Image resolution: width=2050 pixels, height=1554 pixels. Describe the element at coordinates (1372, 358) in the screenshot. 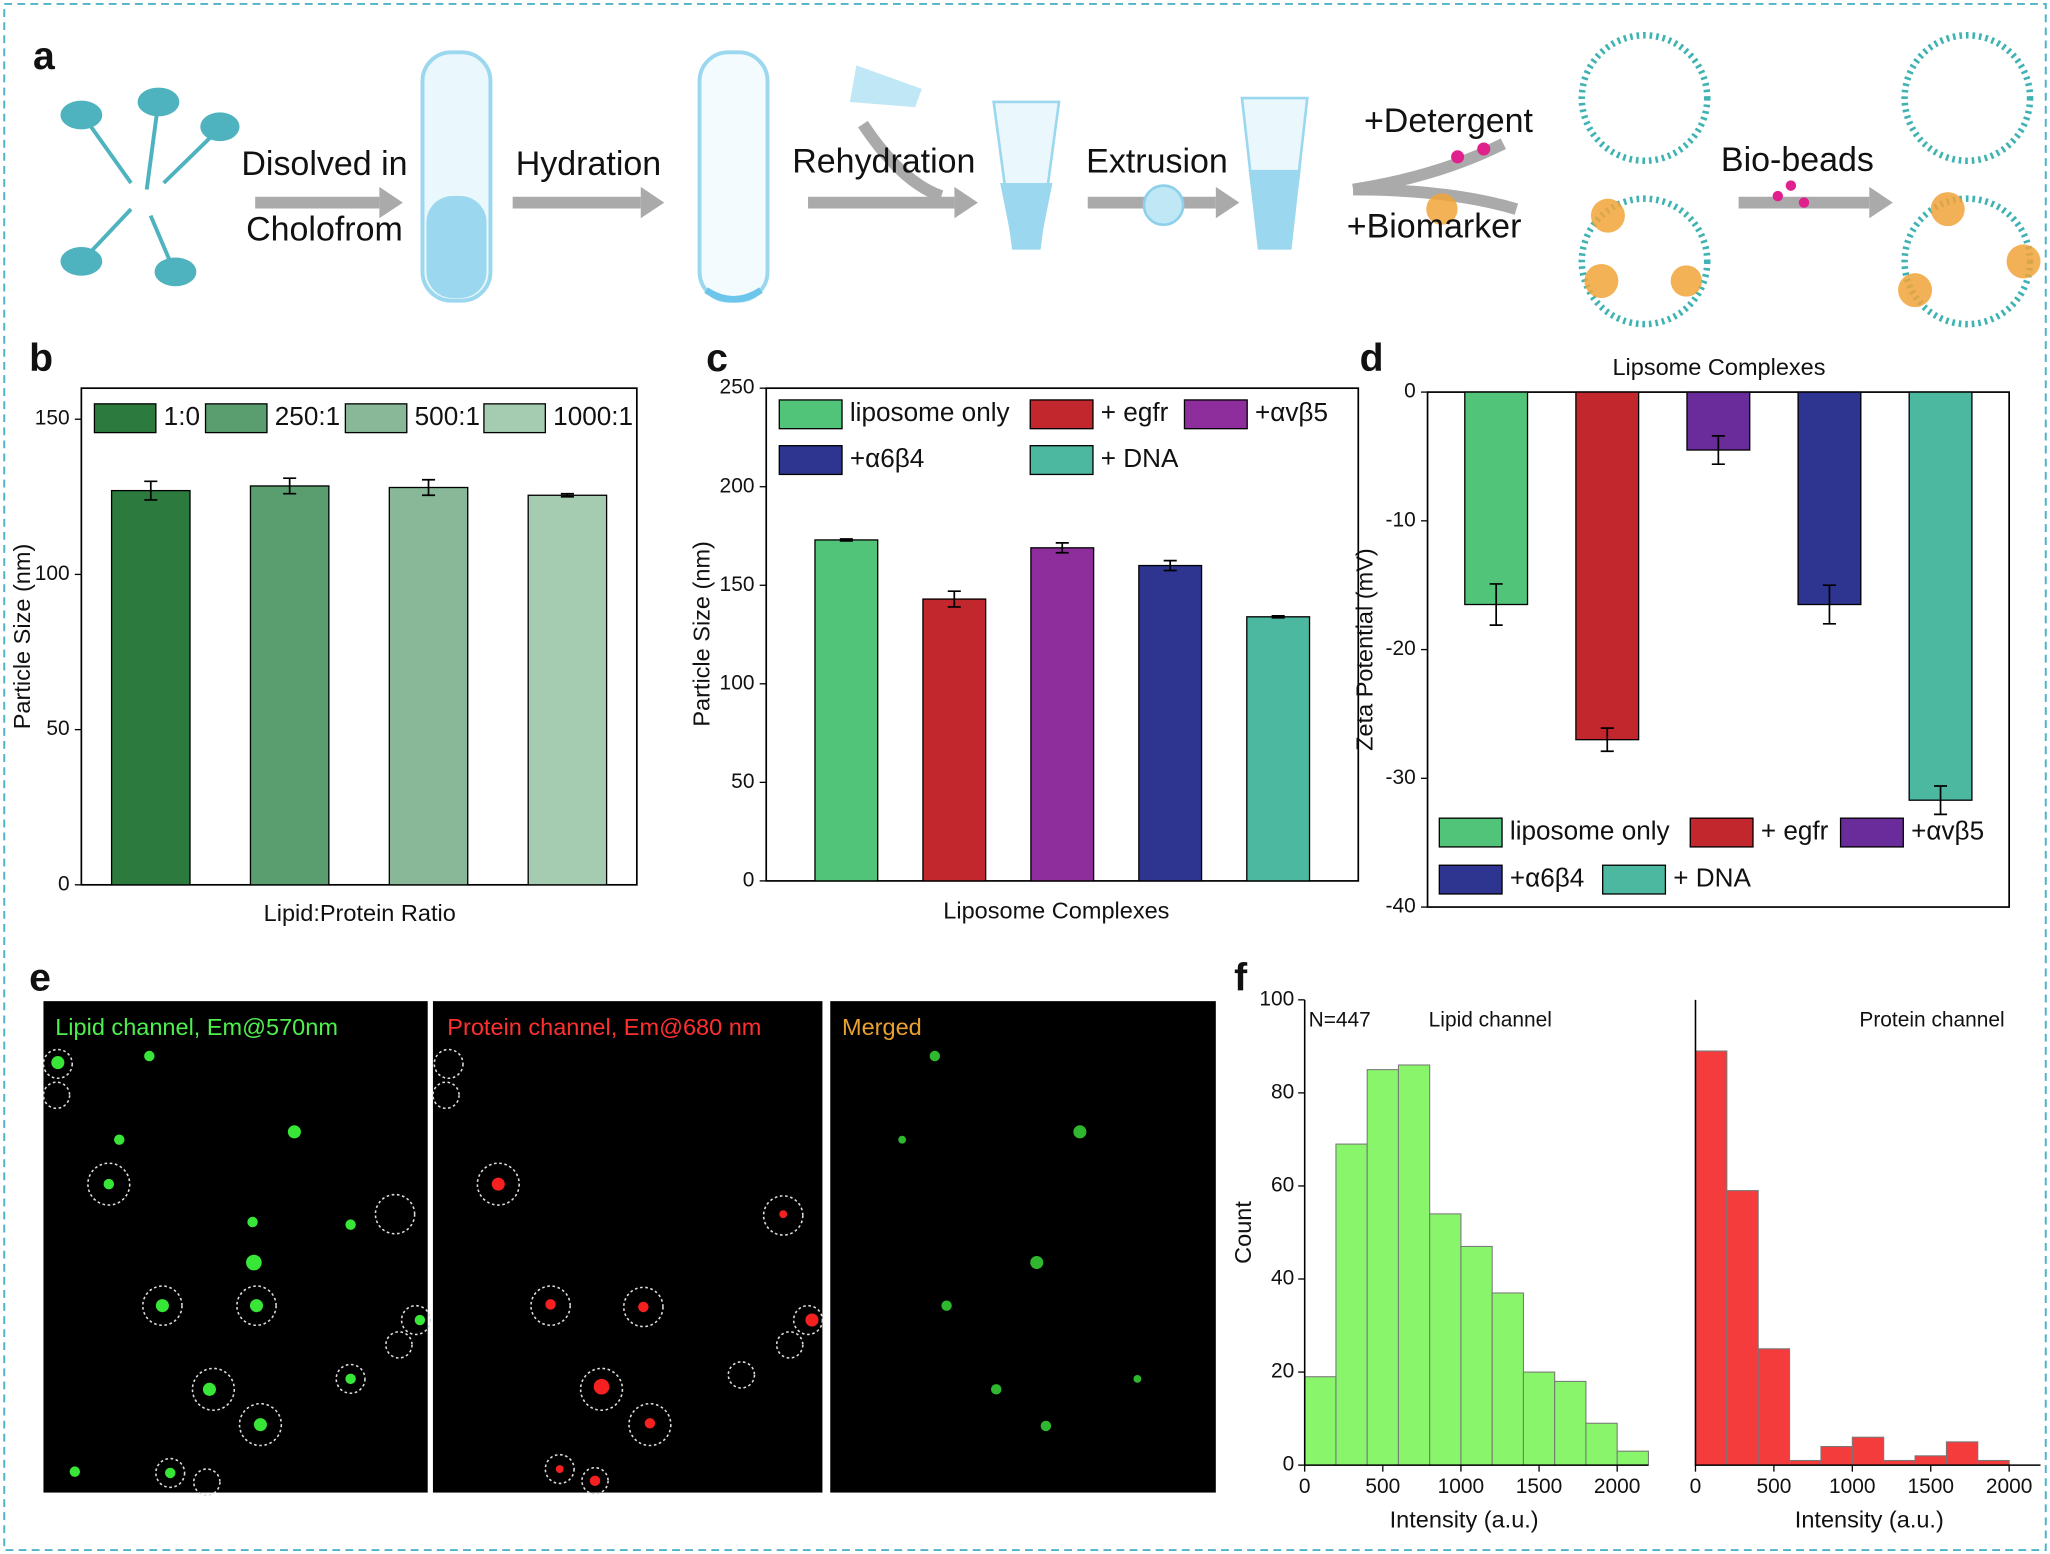

I see `panel-label: d` at that location.